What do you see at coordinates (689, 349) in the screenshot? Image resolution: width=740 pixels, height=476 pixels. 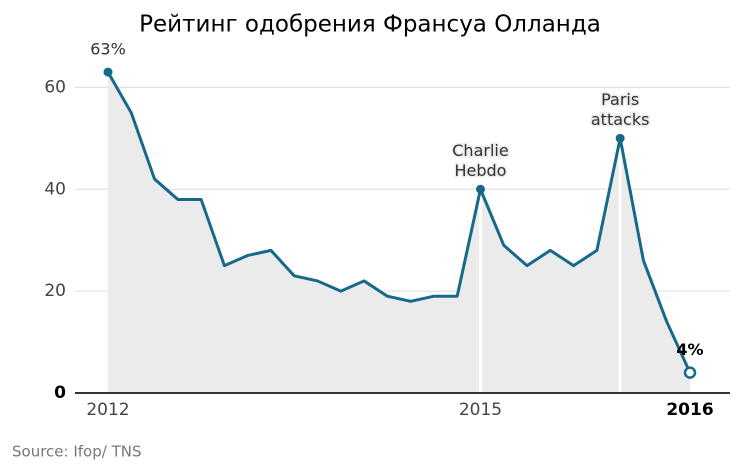 I see `value-label: 4%` at bounding box center [689, 349].